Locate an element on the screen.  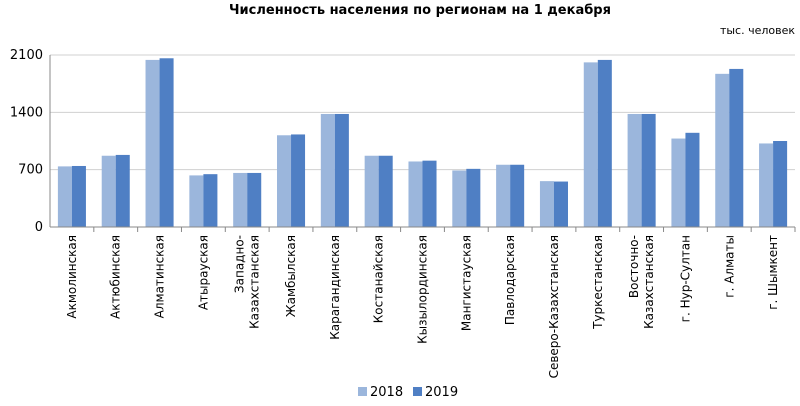
x-tick-label: г. Нур-Султан is located at coordinates (685, 278).